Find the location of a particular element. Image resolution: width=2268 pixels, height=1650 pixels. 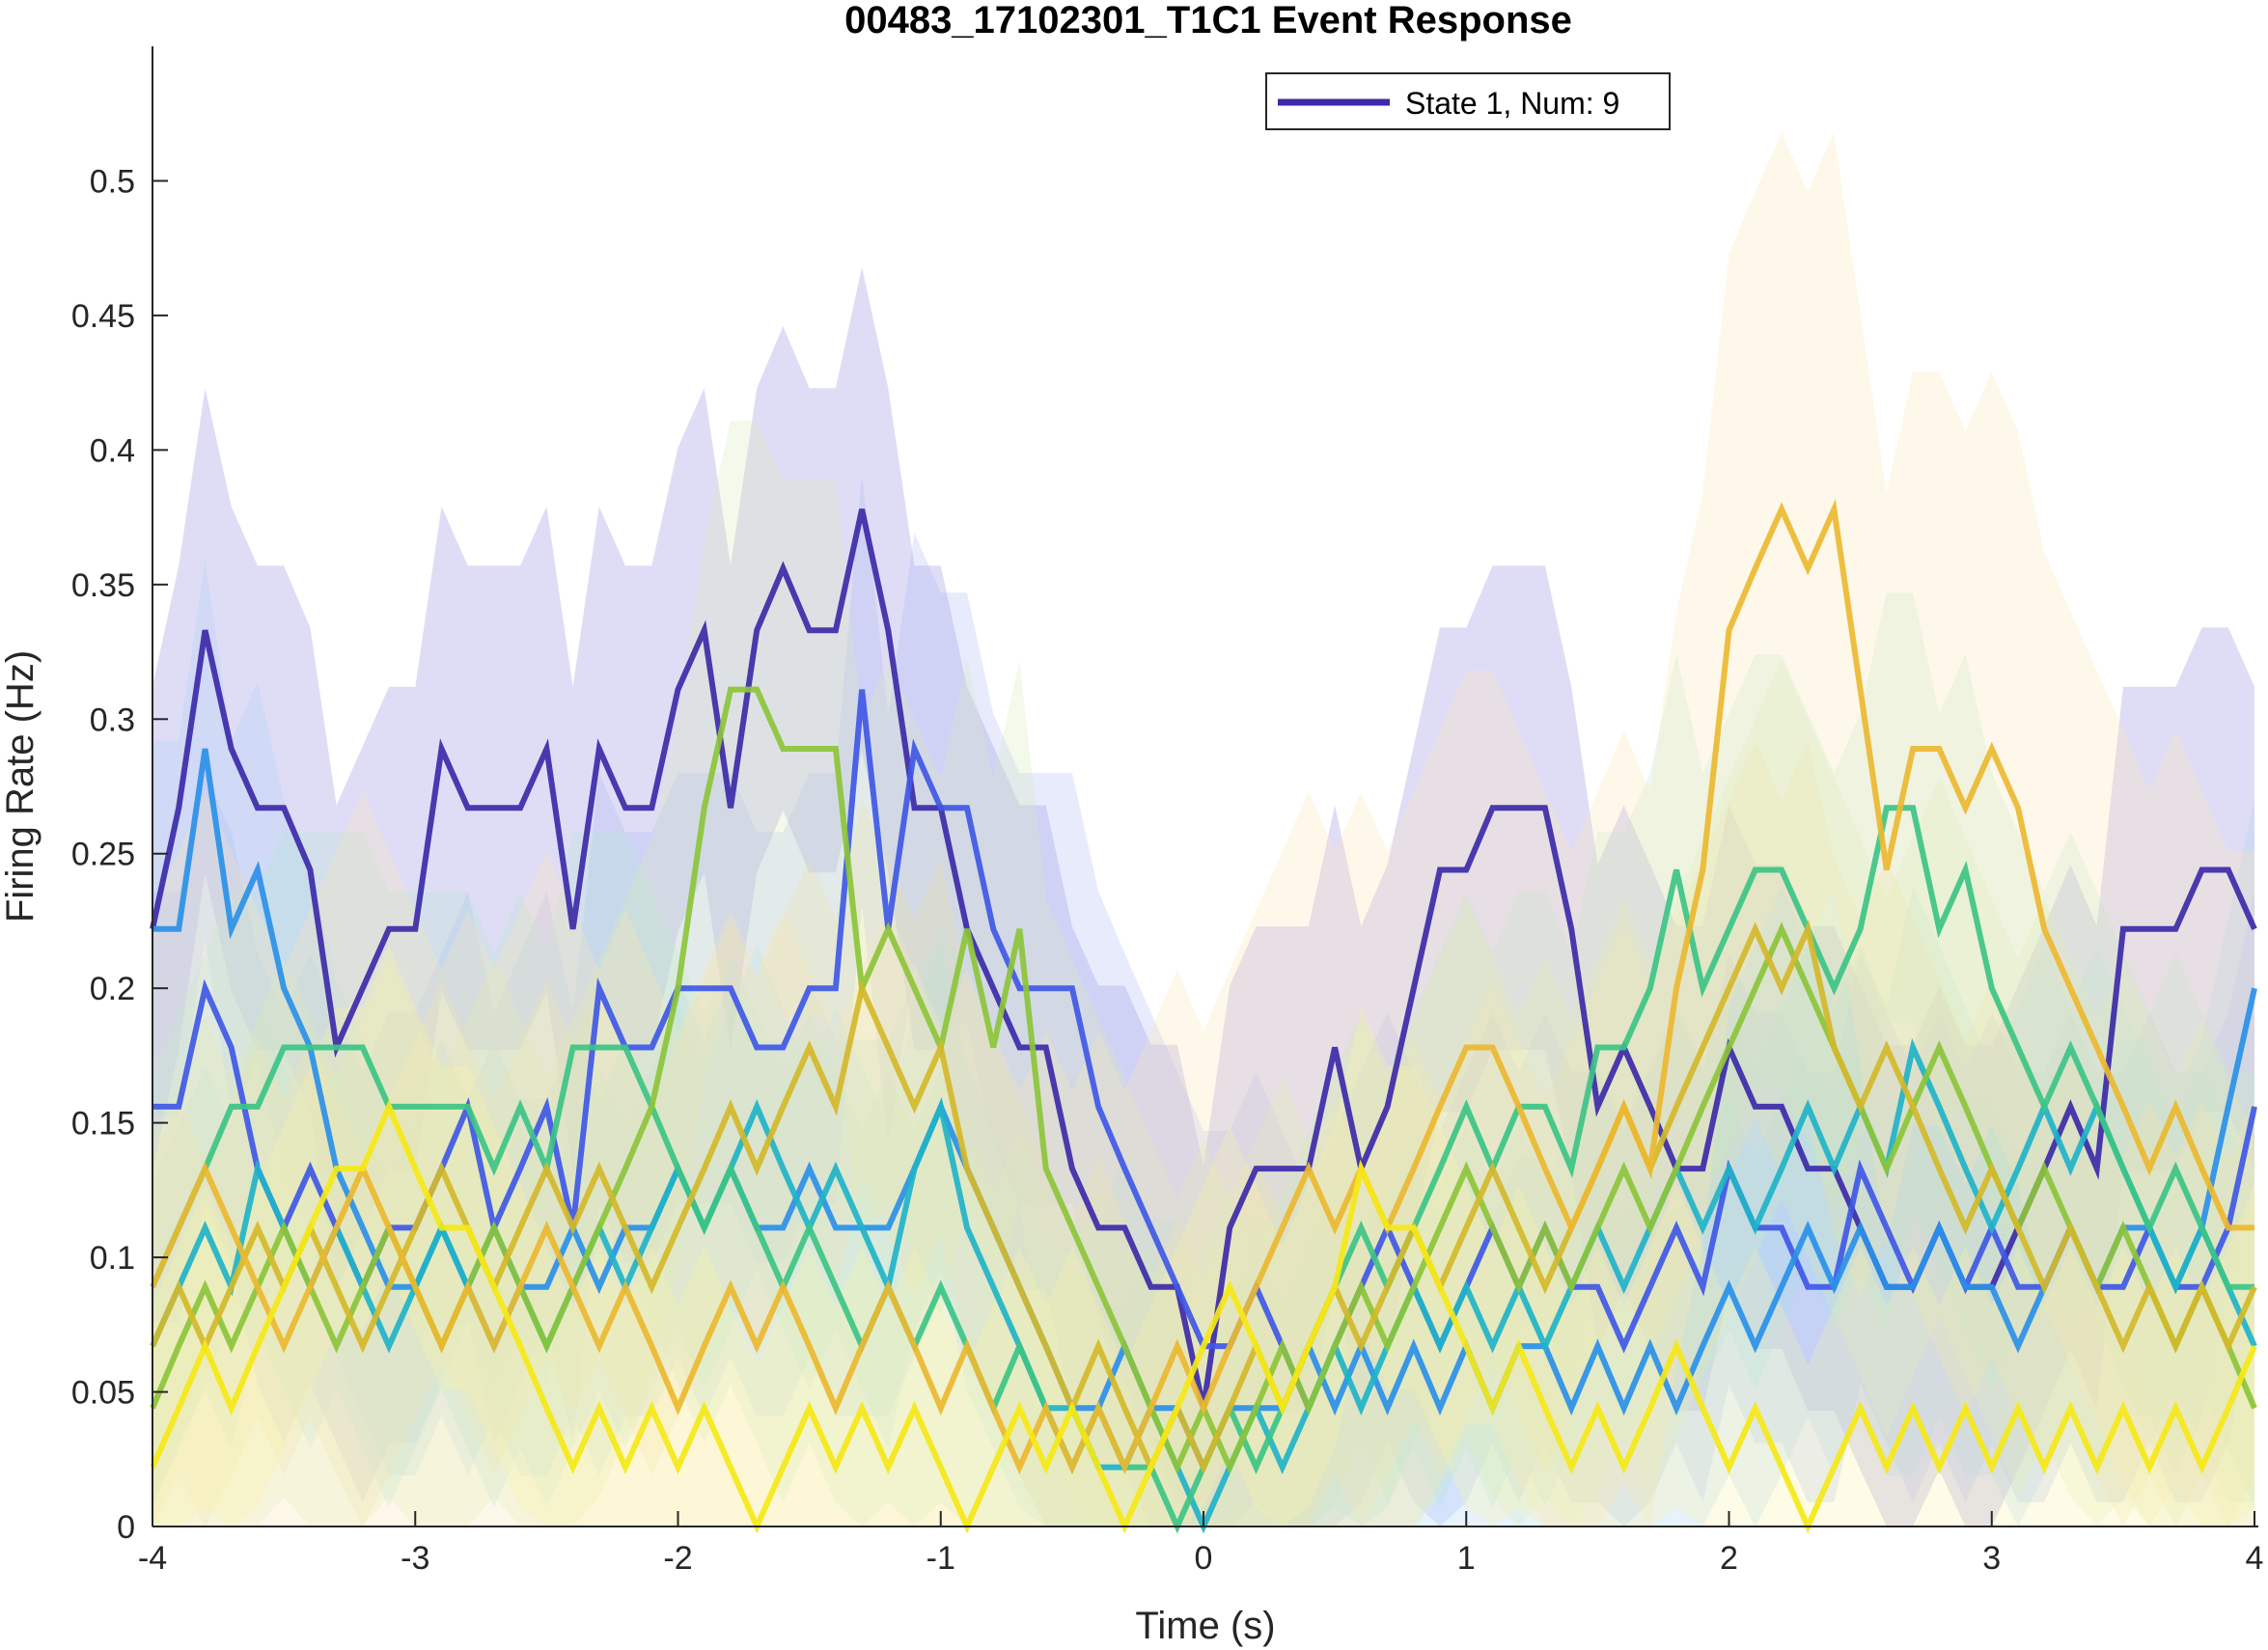

x-tick-label: 0 is located at coordinates (1204, 1558).